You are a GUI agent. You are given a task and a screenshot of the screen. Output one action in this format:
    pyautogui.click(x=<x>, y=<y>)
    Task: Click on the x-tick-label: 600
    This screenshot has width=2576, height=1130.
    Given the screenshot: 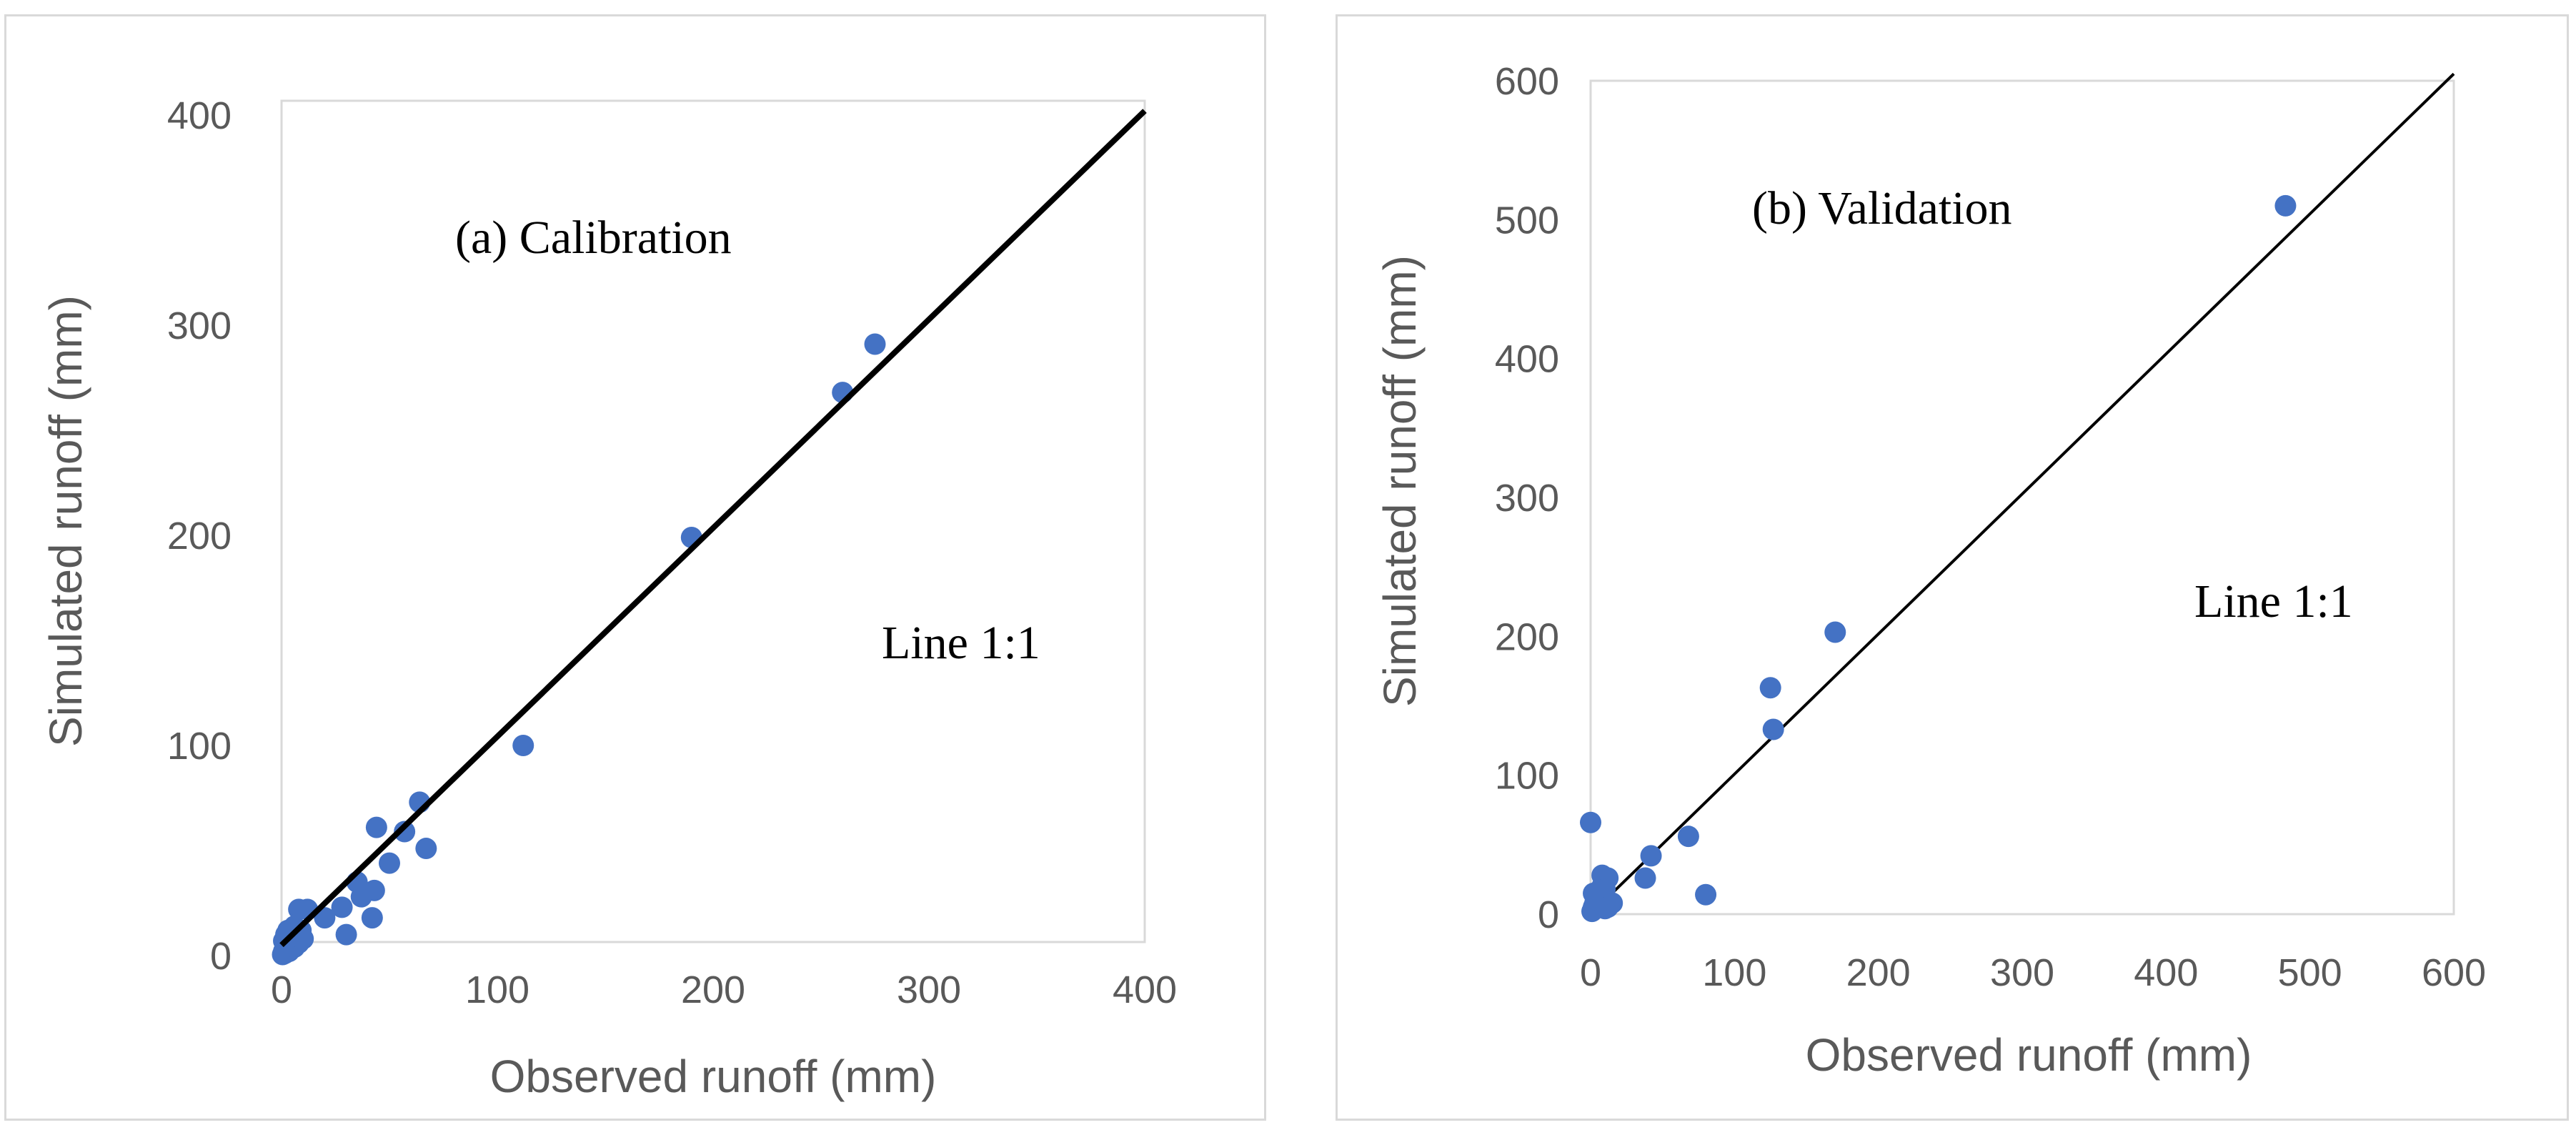 What is the action you would take?
    pyautogui.click(x=2454, y=972)
    